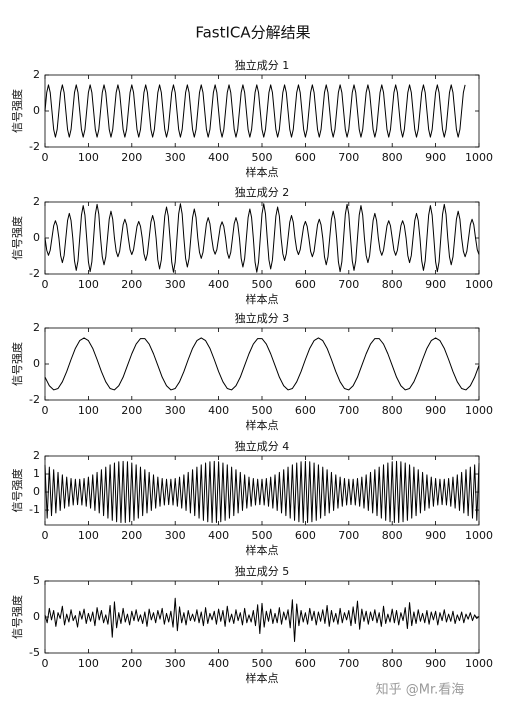 This screenshot has width=507, height=713. Describe the element at coordinates (36, 473) in the screenshot. I see `y-tick-label: 1` at that location.